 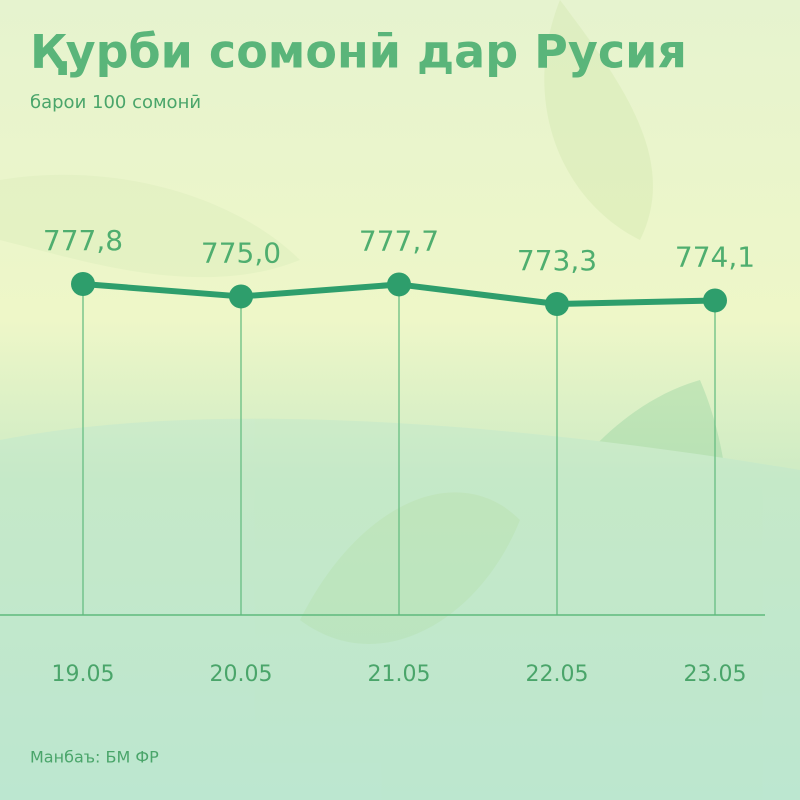 What do you see at coordinates (94, 757) in the screenshot?
I see `source-note: Манбаъ: БМ ФР` at bounding box center [94, 757].